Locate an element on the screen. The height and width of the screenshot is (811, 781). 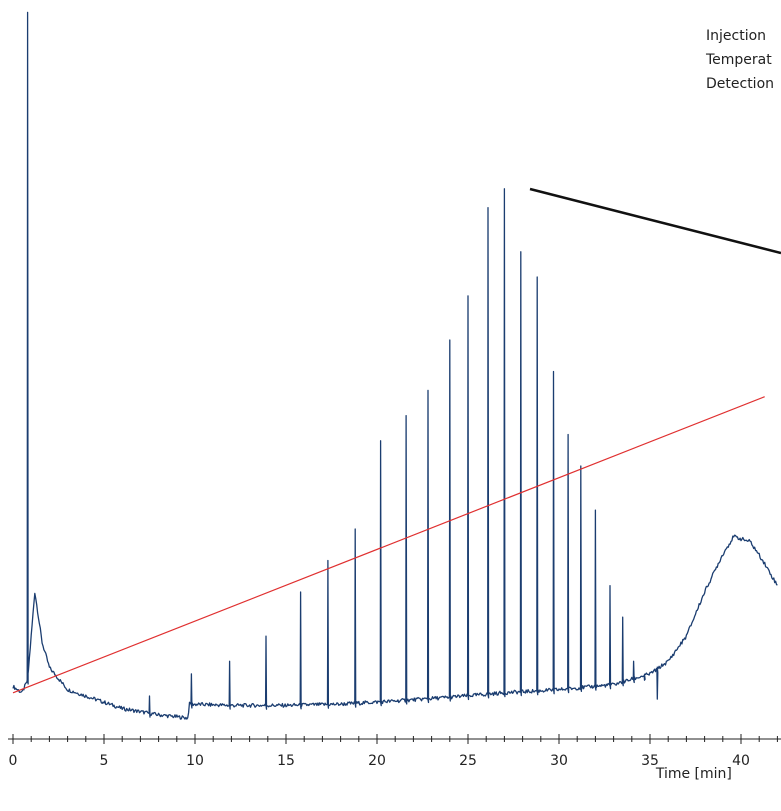
x-tick-label: 15 is located at coordinates (286, 761).